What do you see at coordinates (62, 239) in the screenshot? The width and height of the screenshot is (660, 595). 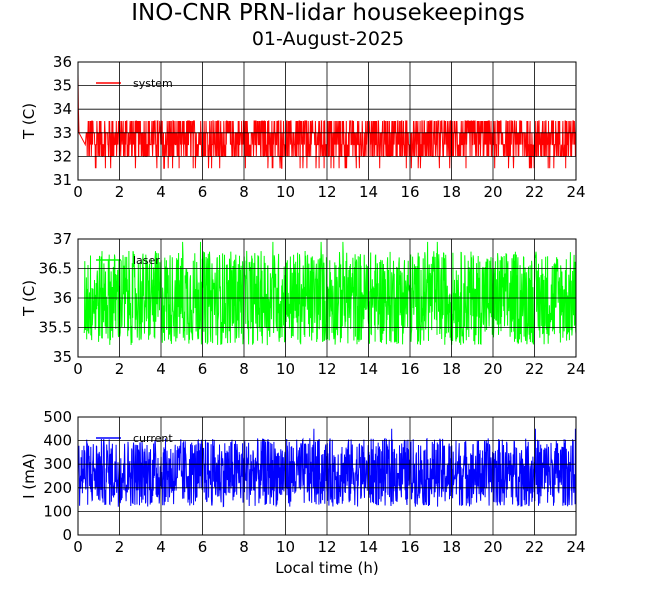 I see `y-tick-label: 37` at bounding box center [62, 239].